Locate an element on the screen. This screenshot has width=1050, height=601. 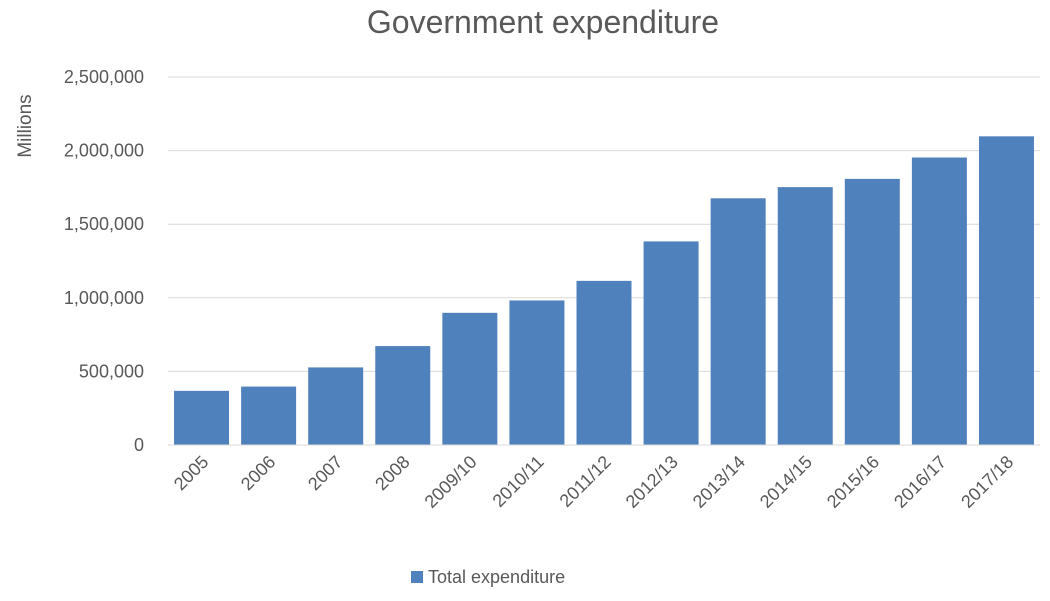
x-tick-label: 2012/13 is located at coordinates (652, 482).